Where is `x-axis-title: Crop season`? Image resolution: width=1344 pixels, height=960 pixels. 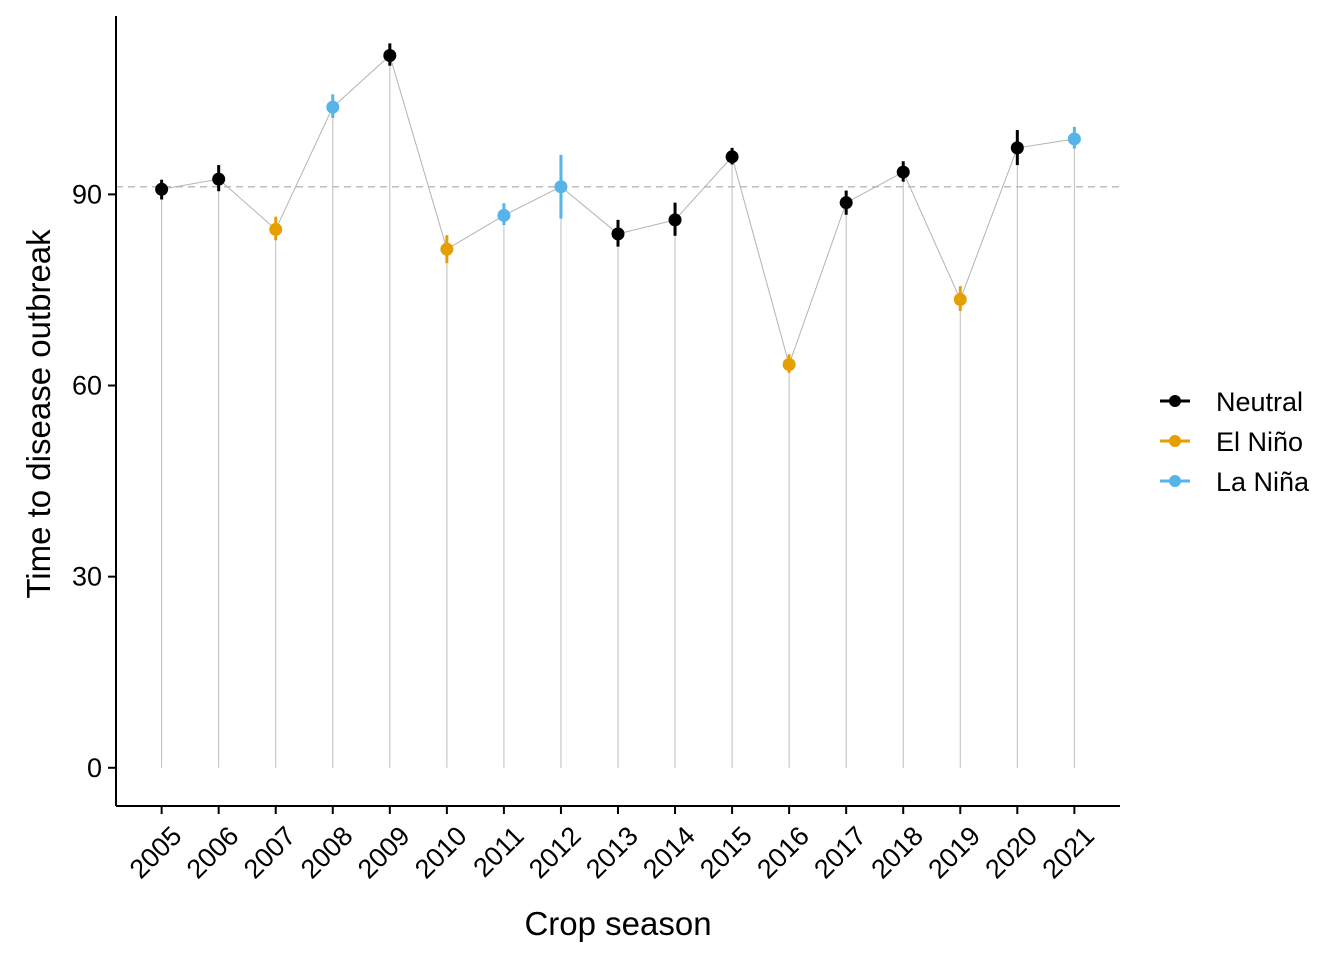
x-axis-title: Crop season is located at coordinates (617, 923).